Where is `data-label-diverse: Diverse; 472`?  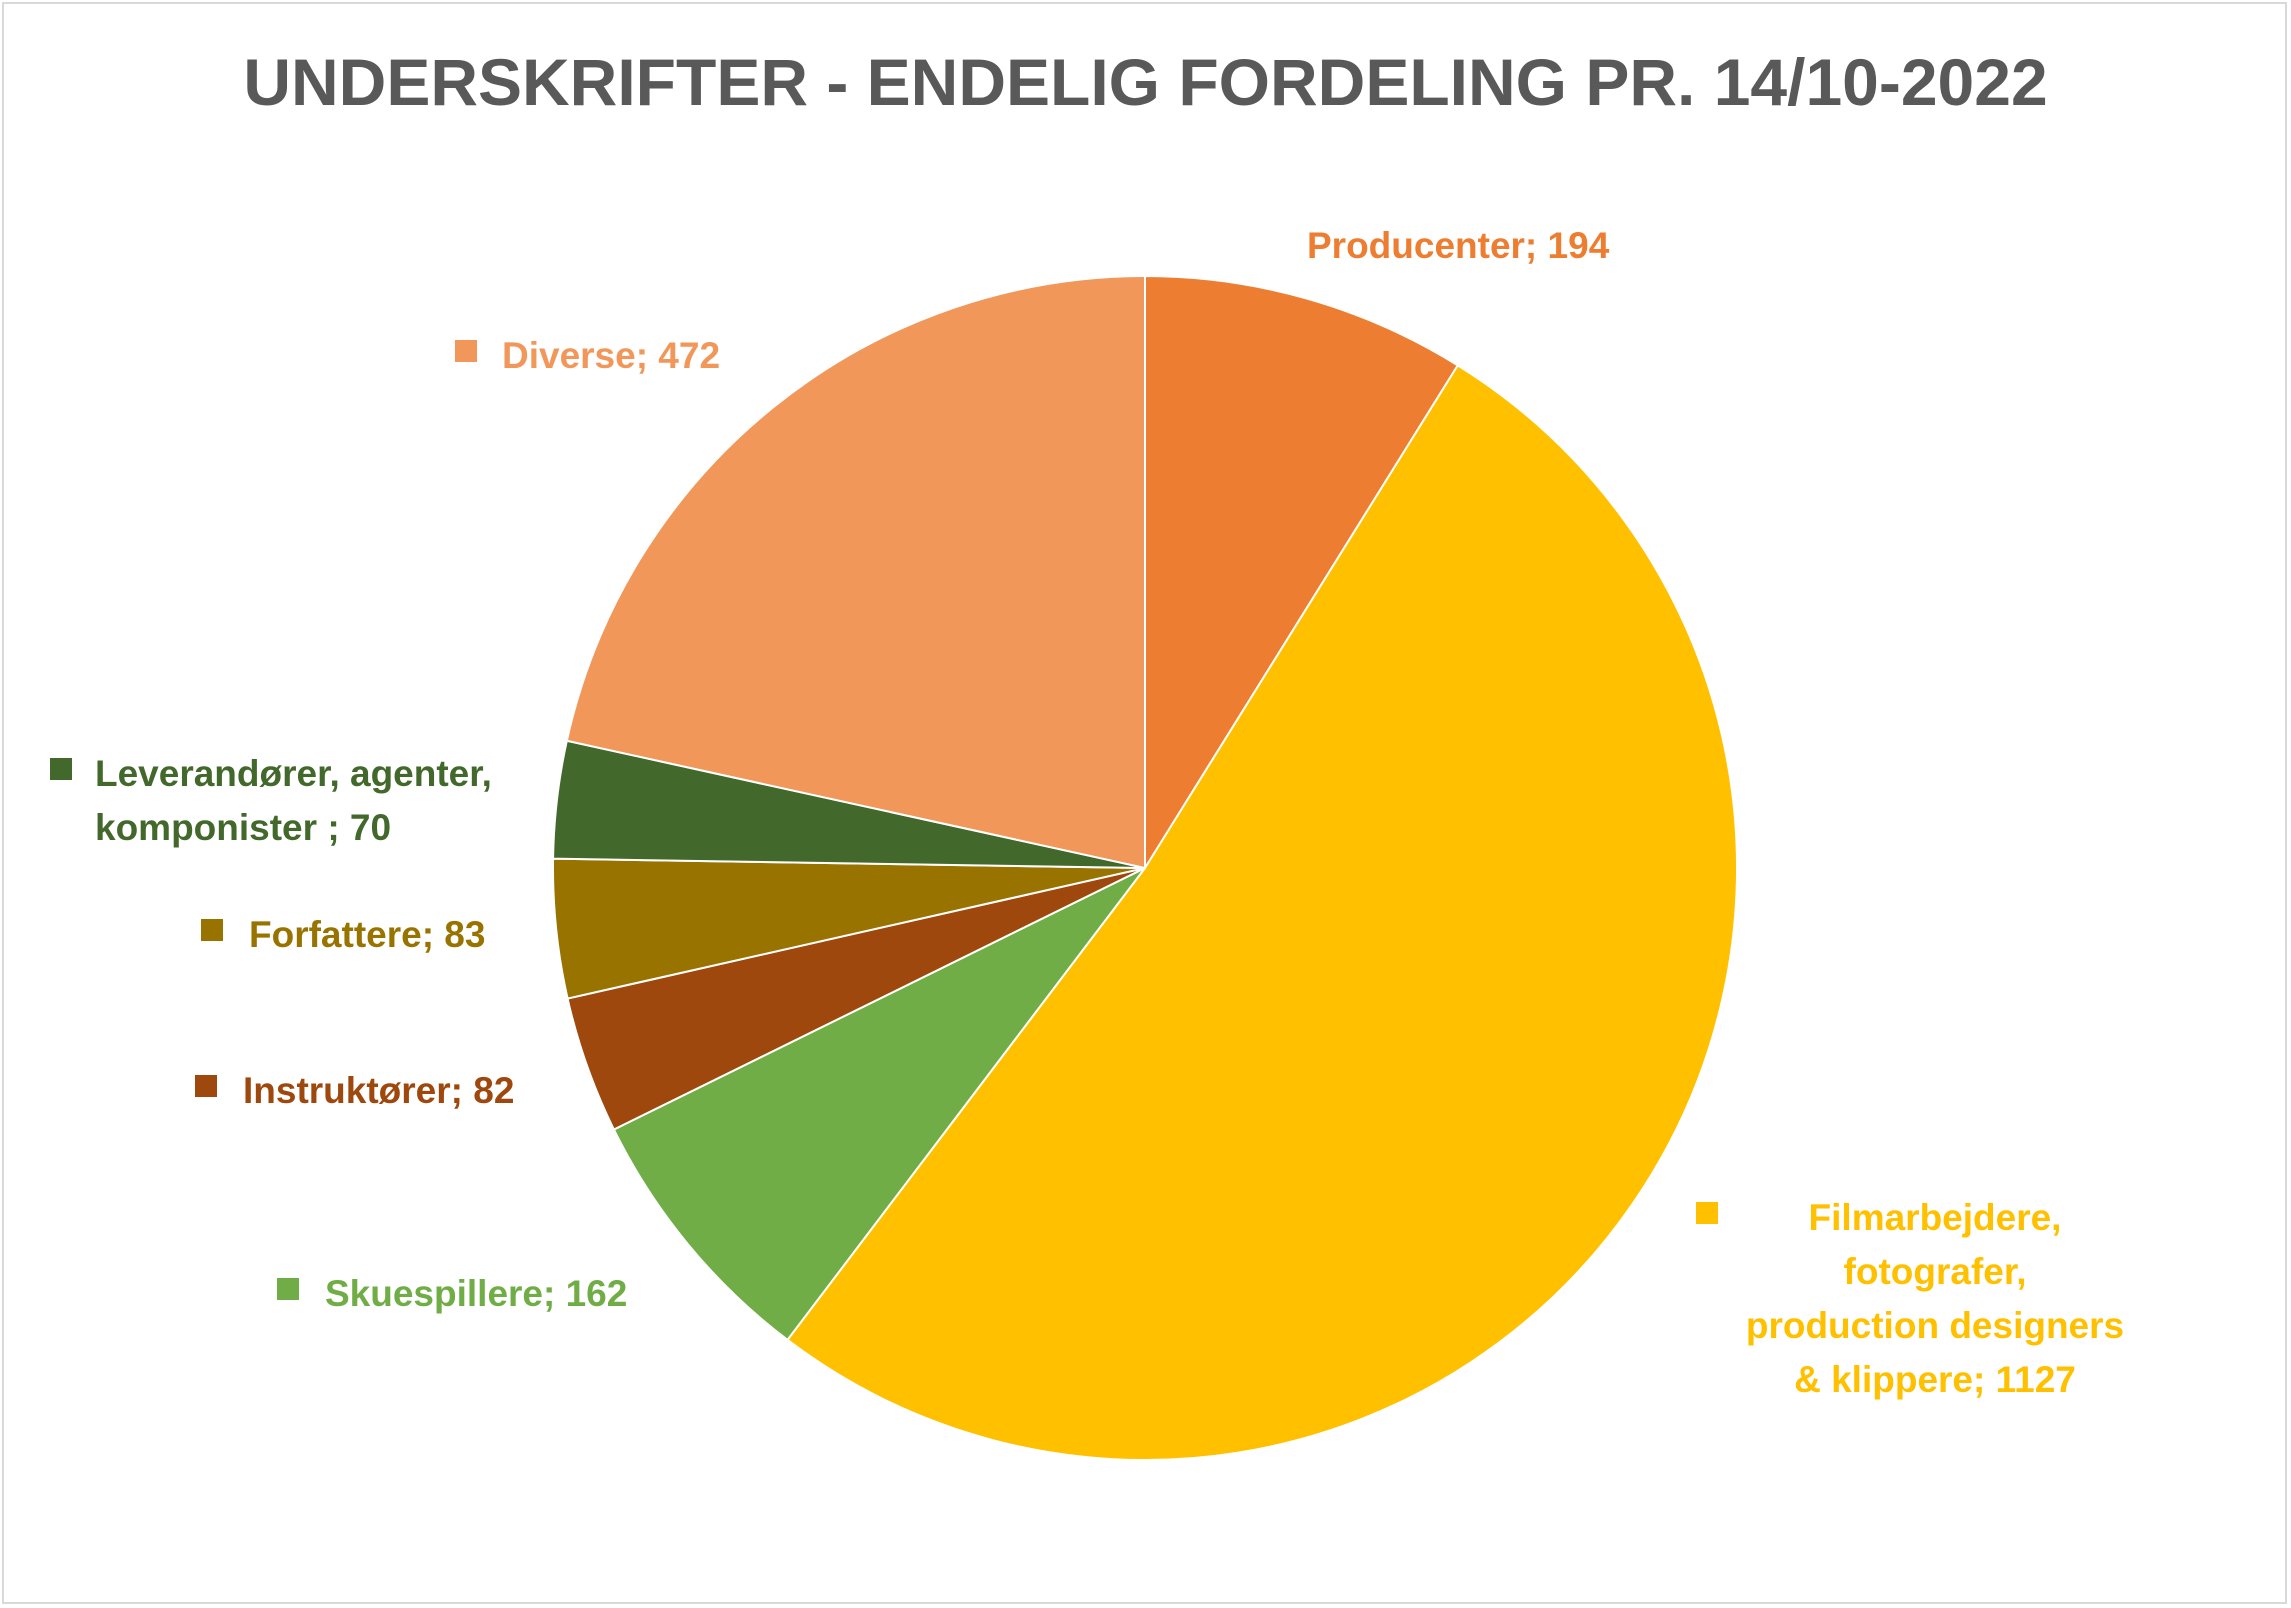 data-label-diverse: Diverse; 472 is located at coordinates (587, 355).